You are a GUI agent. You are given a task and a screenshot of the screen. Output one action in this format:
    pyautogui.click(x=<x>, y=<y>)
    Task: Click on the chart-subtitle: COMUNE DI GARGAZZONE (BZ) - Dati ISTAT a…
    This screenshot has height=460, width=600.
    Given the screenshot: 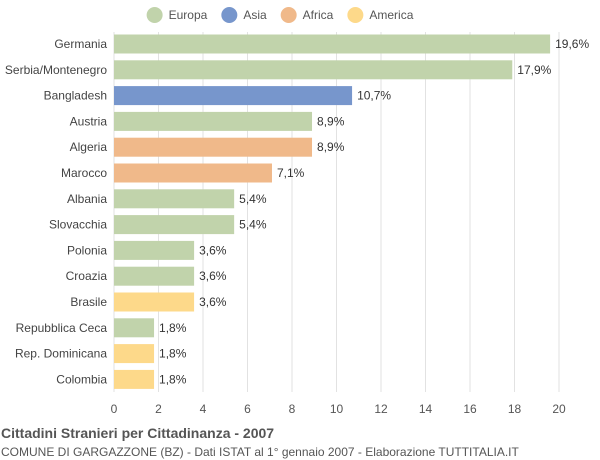 What is the action you would take?
    pyautogui.click(x=260, y=452)
    